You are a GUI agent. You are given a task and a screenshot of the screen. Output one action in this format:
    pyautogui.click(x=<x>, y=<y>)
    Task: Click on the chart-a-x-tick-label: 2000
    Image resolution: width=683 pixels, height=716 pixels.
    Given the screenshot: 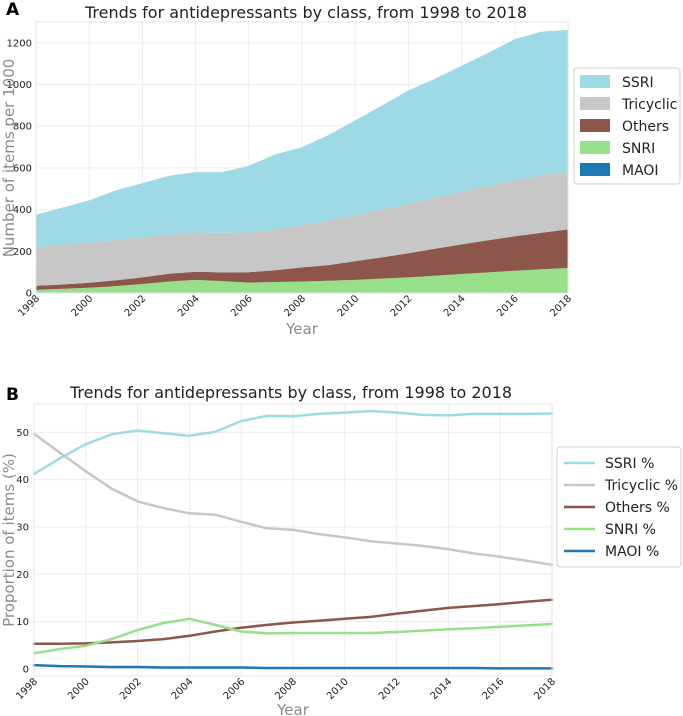 What is the action you would take?
    pyautogui.click(x=83, y=306)
    